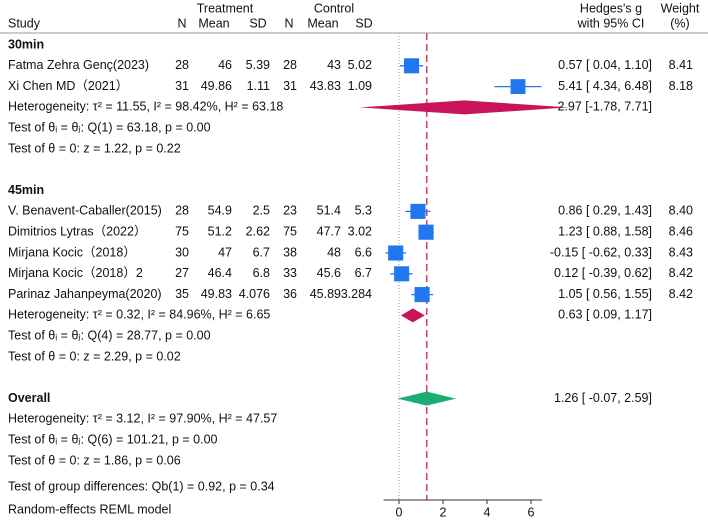 The height and width of the screenshot is (522, 708). I want to click on weight-label: 8.43, so click(681, 252).